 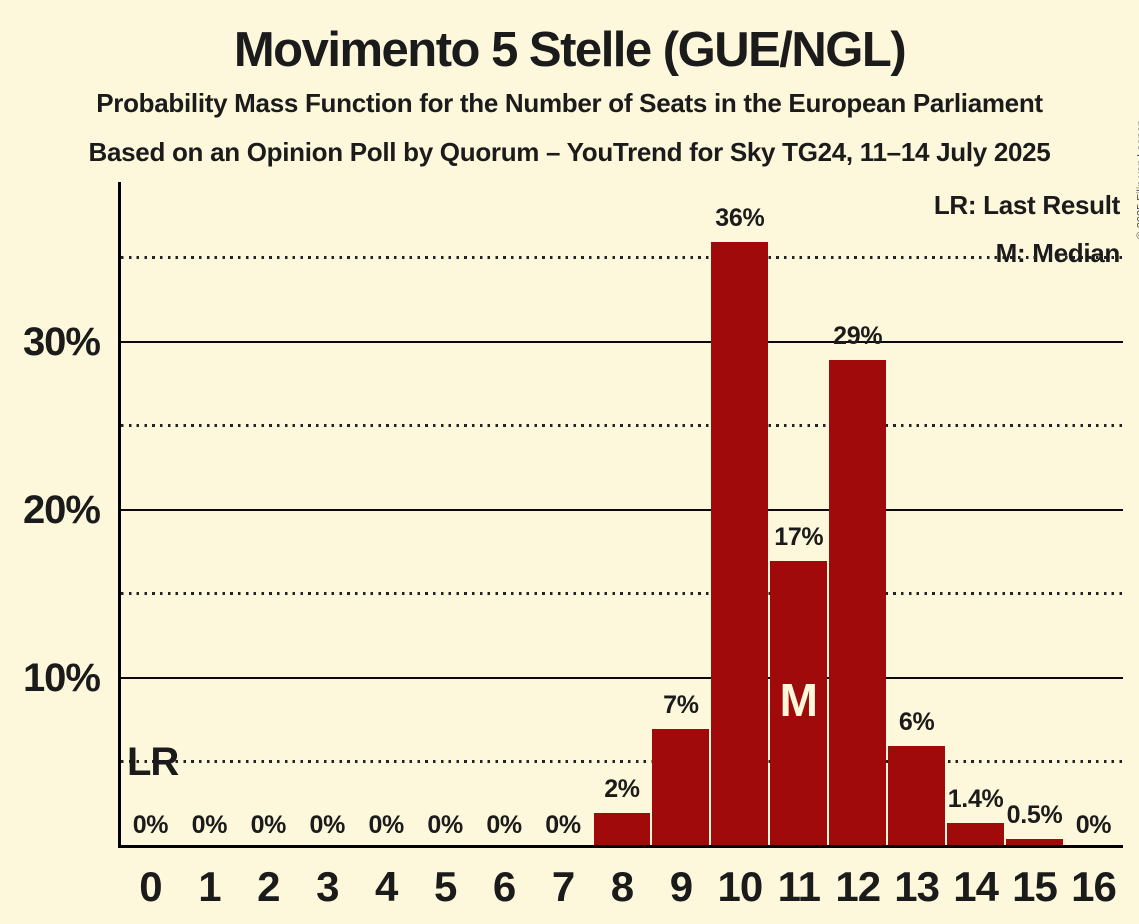 What do you see at coordinates (740, 218) in the screenshot?
I see `bar-value-label-seat-10: 36%` at bounding box center [740, 218].